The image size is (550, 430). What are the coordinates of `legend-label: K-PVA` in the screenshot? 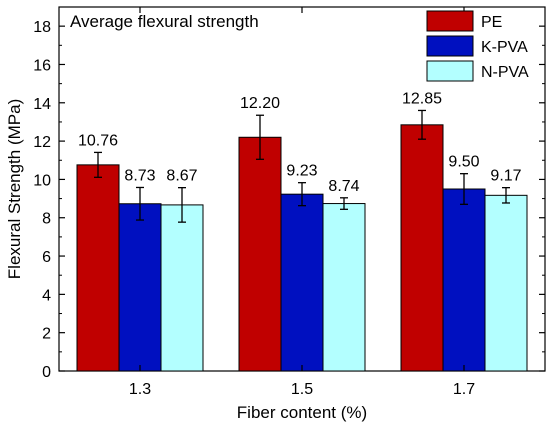 It's located at (504, 47).